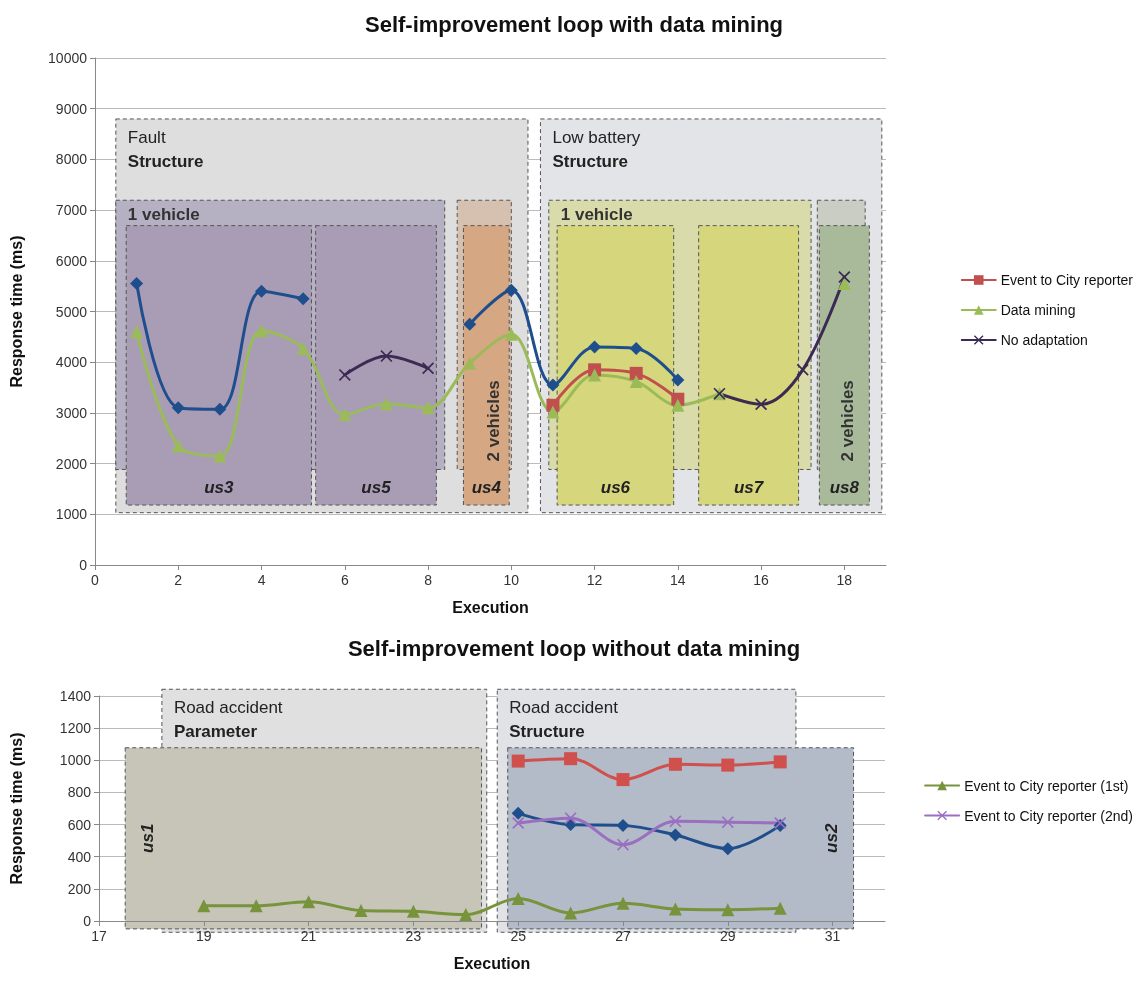 The height and width of the screenshot is (981, 1148). I want to click on chart-title: Self-improvement loop without data mining, so click(574, 648).